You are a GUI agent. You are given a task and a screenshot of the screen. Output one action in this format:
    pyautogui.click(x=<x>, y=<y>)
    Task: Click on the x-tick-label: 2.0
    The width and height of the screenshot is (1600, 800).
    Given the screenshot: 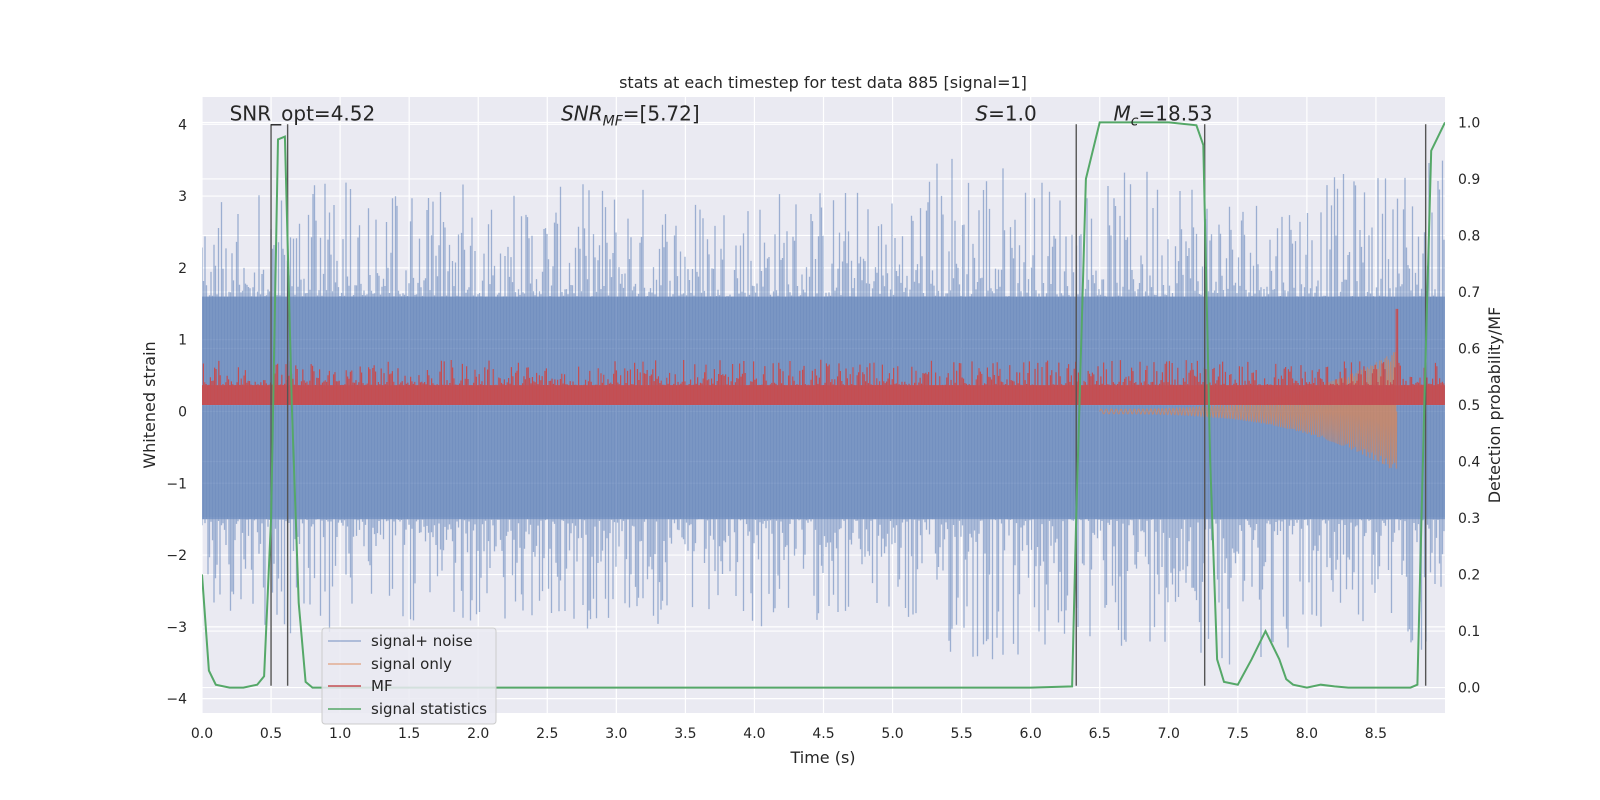 What is the action you would take?
    pyautogui.click(x=478, y=734)
    